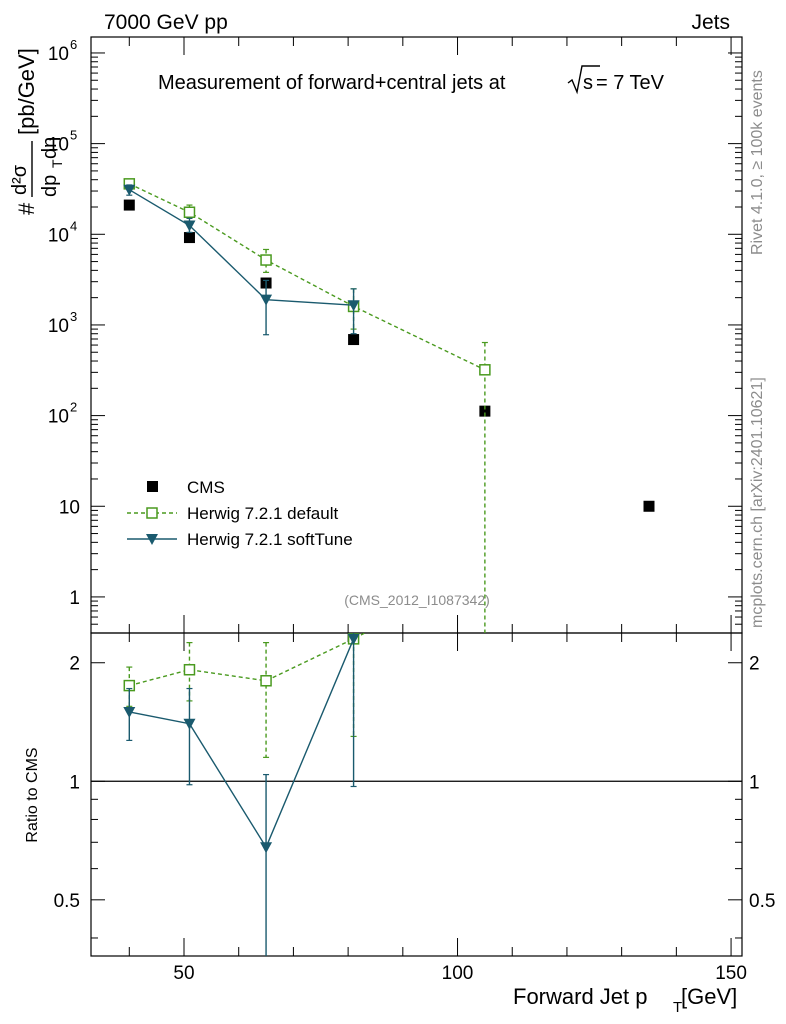 The width and height of the screenshot is (786, 1024). I want to click on header-right: Jets, so click(710, 22).